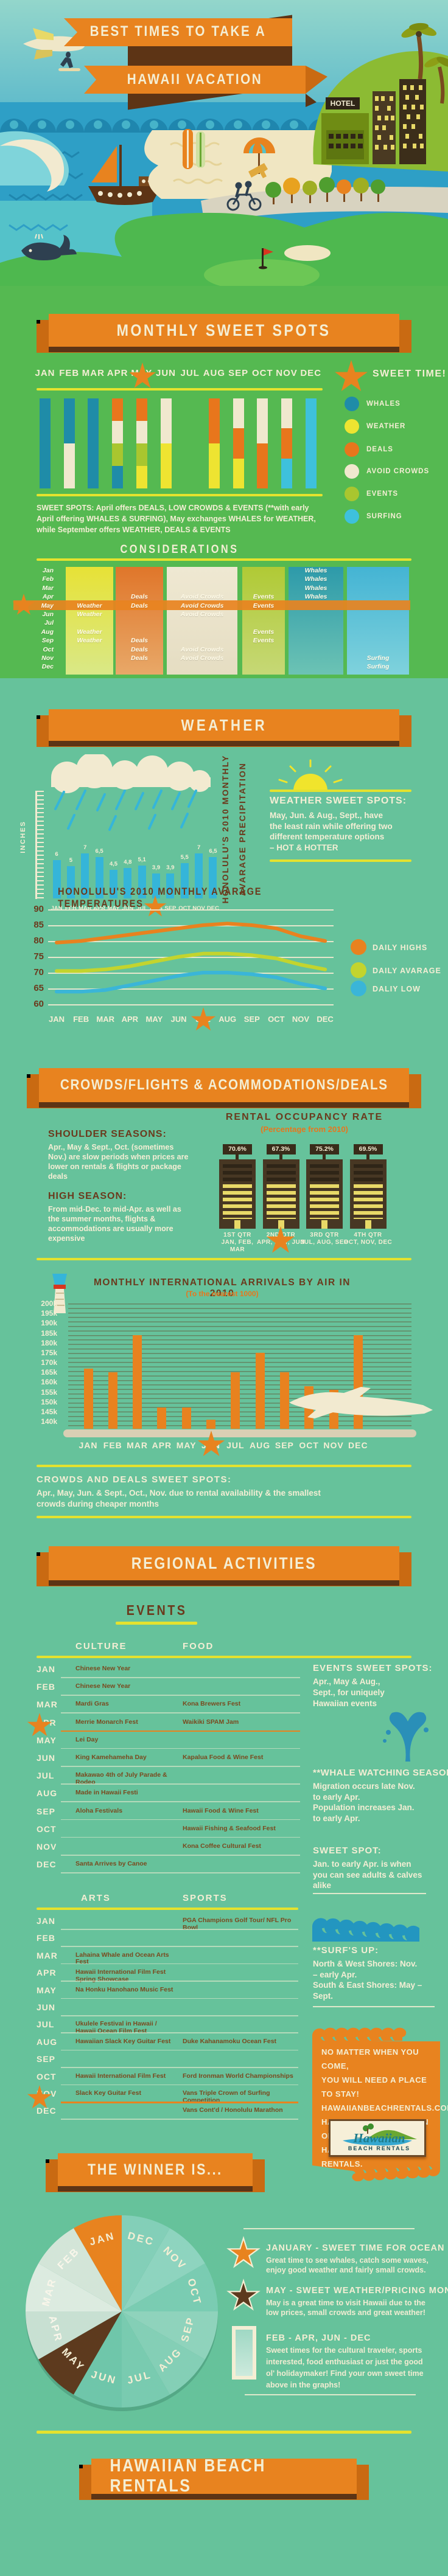  What do you see at coordinates (347, 1850) in the screenshot?
I see `whale-sweet-heading: SWEET SPOT:` at bounding box center [347, 1850].